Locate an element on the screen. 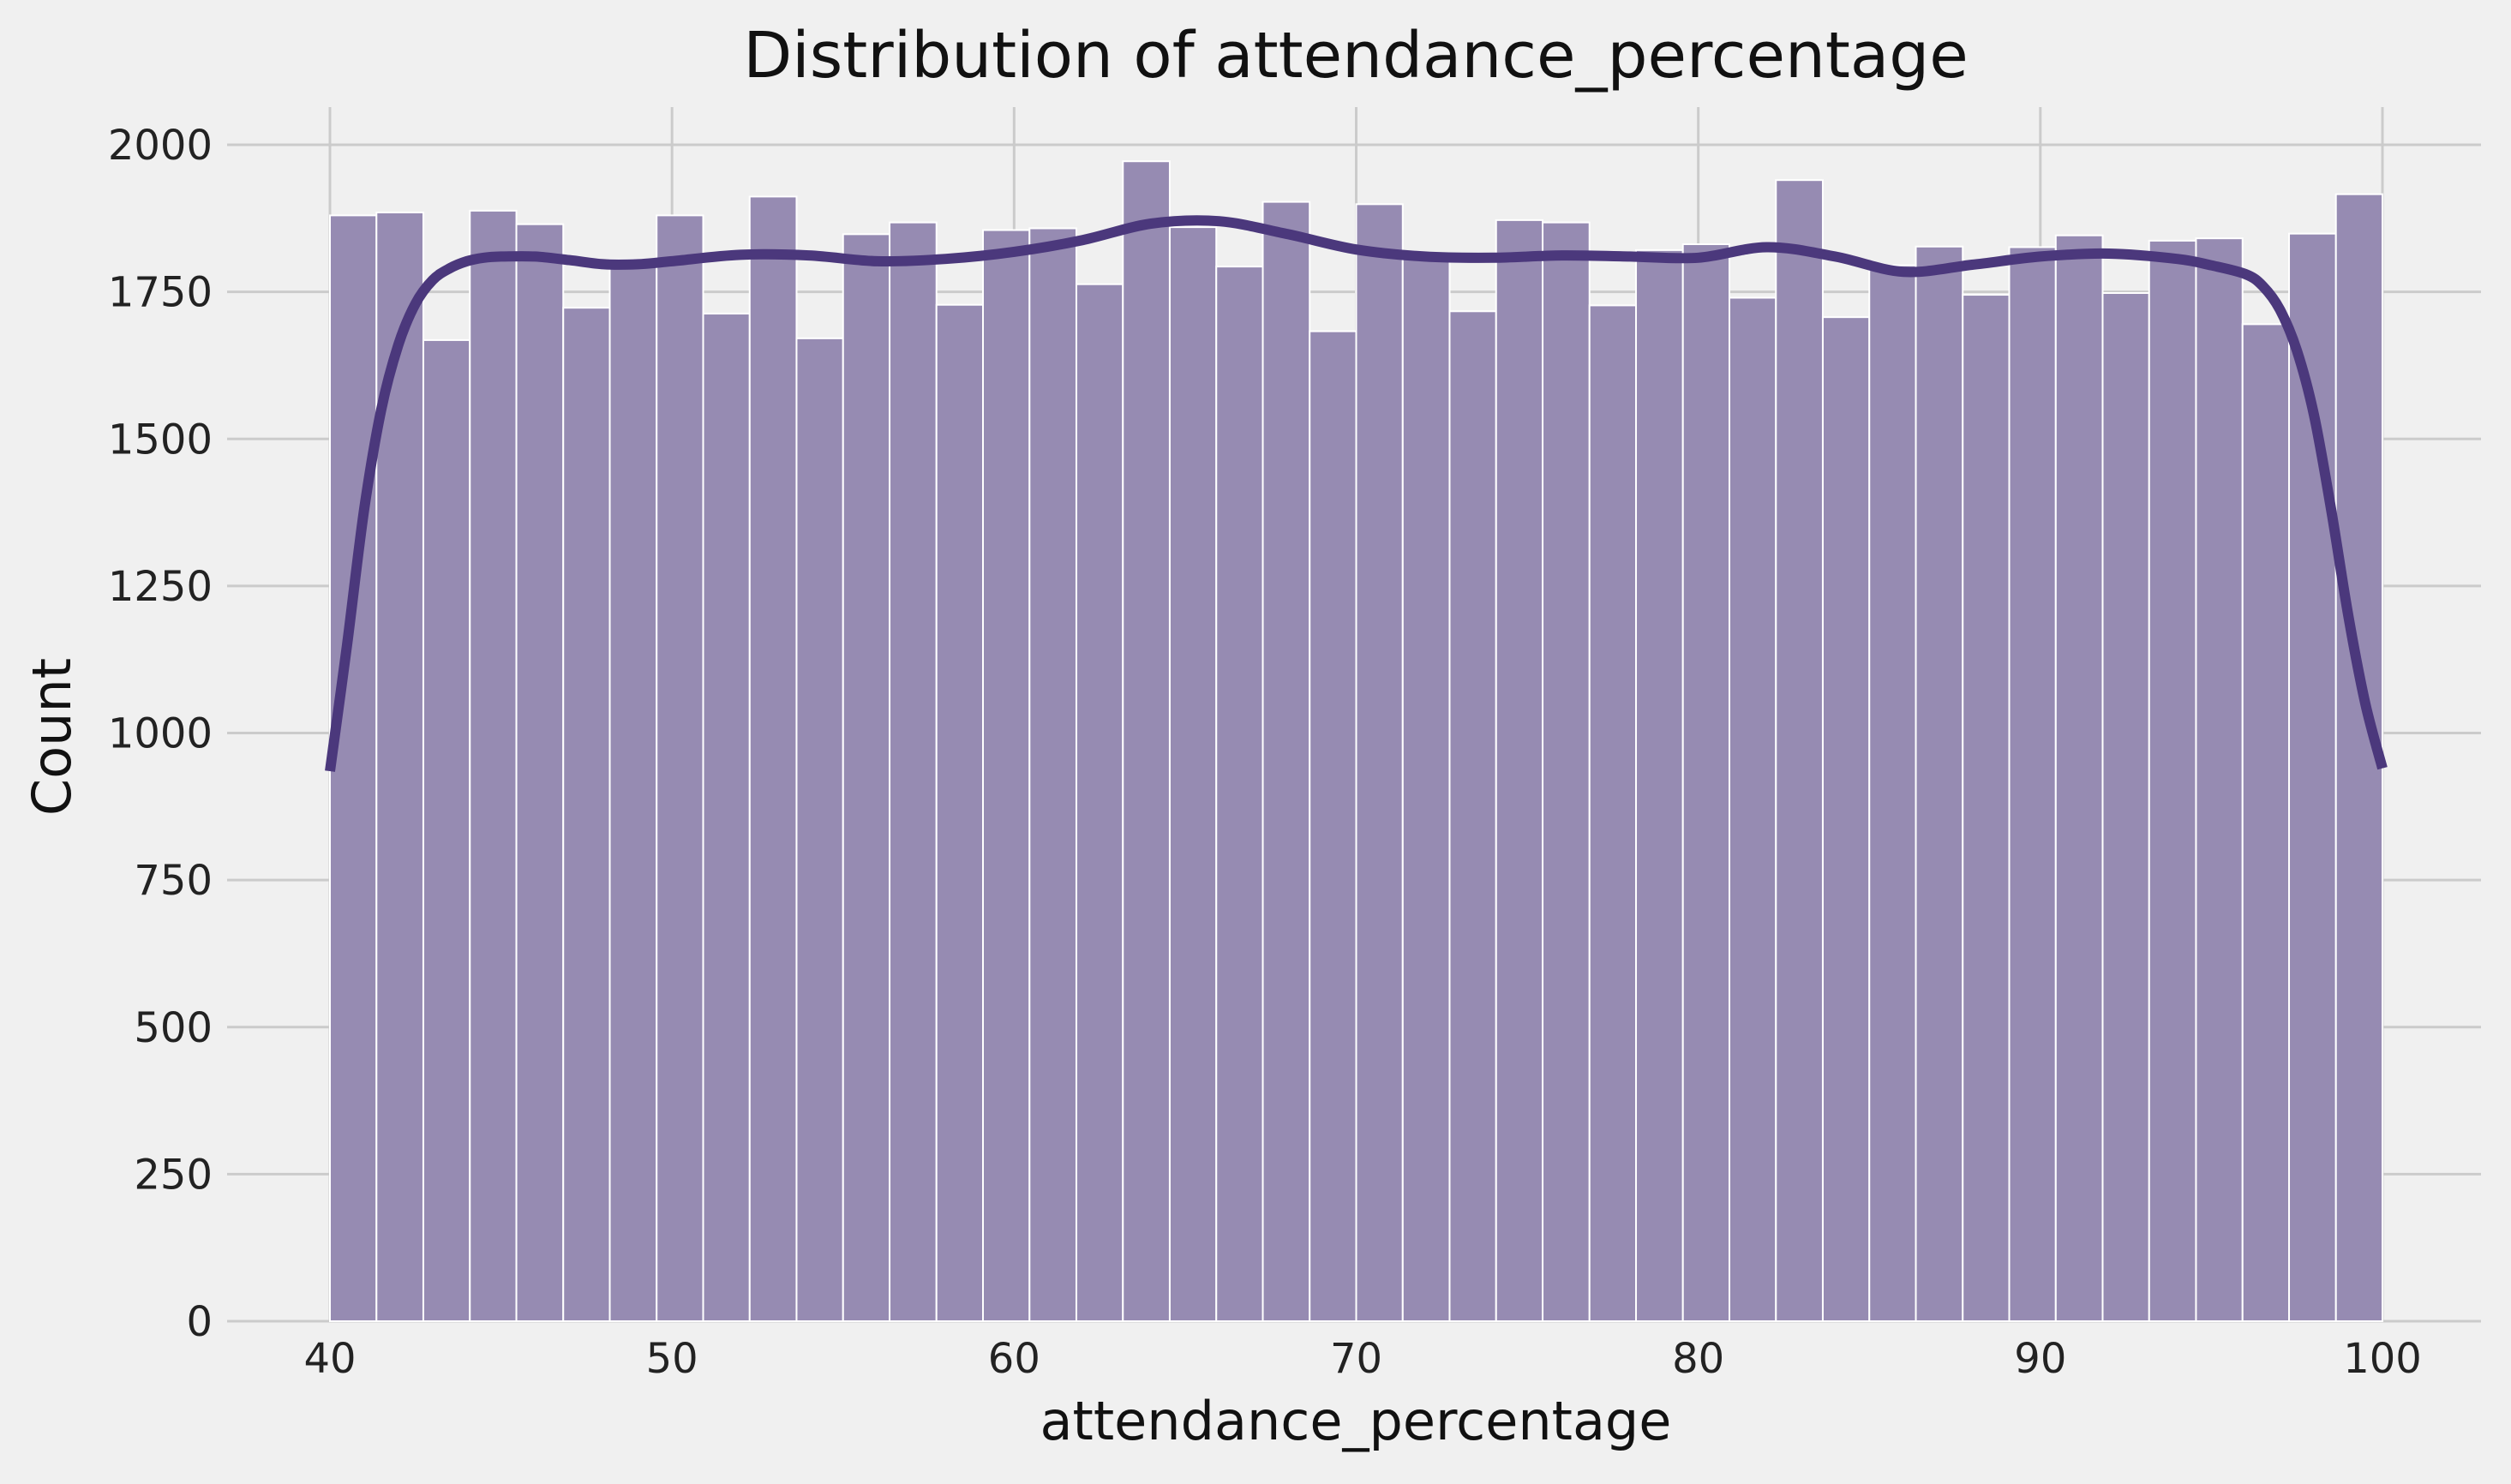 Image resolution: width=2511 pixels, height=1484 pixels. x-tick-label: 40 is located at coordinates (330, 1359).